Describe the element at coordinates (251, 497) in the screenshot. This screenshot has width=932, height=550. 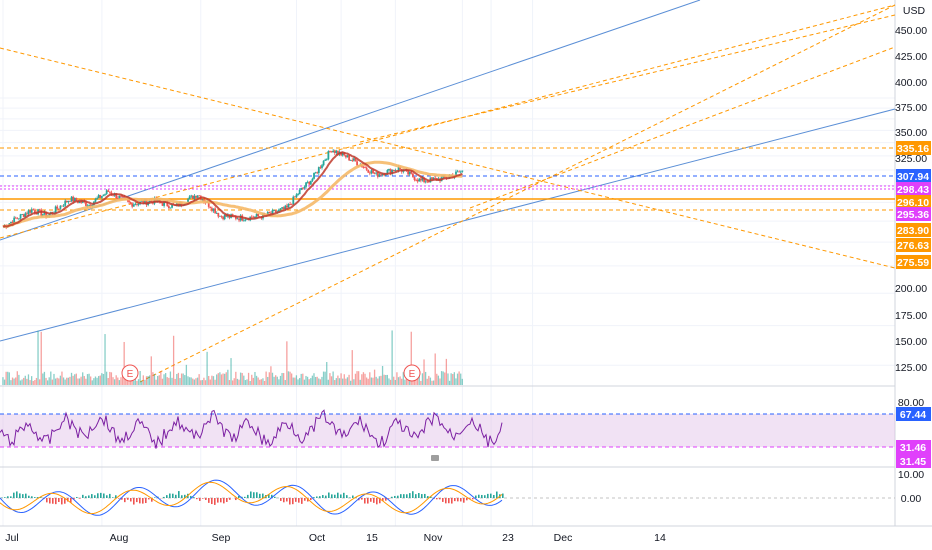
I see `macd-line` at that location.